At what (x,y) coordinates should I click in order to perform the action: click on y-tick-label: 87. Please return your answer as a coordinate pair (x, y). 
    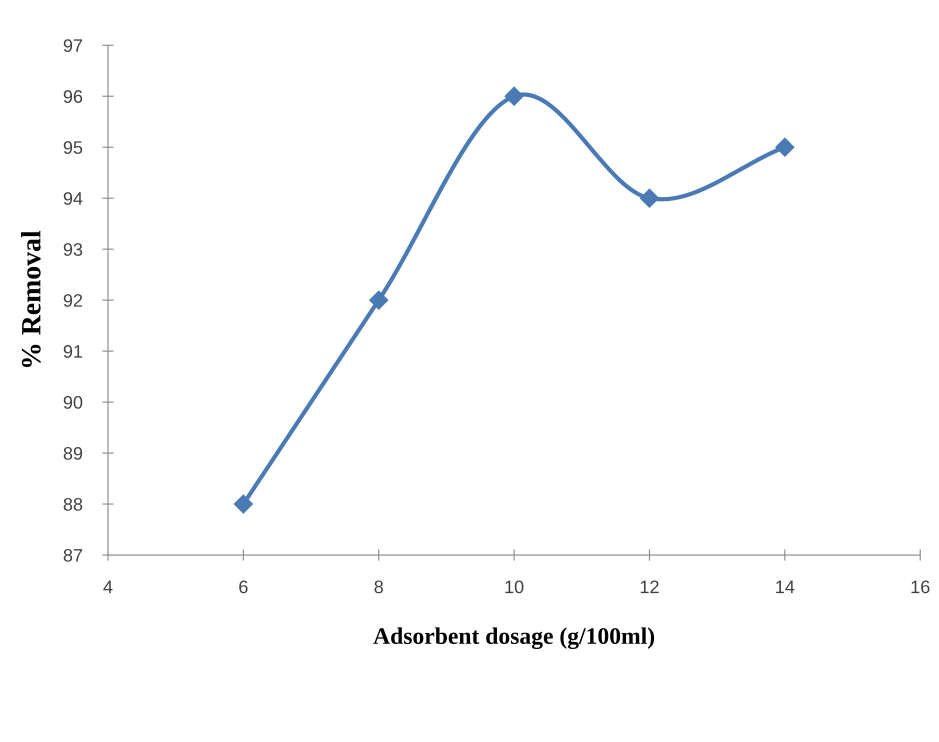
    Looking at the image, I should click on (73, 555).